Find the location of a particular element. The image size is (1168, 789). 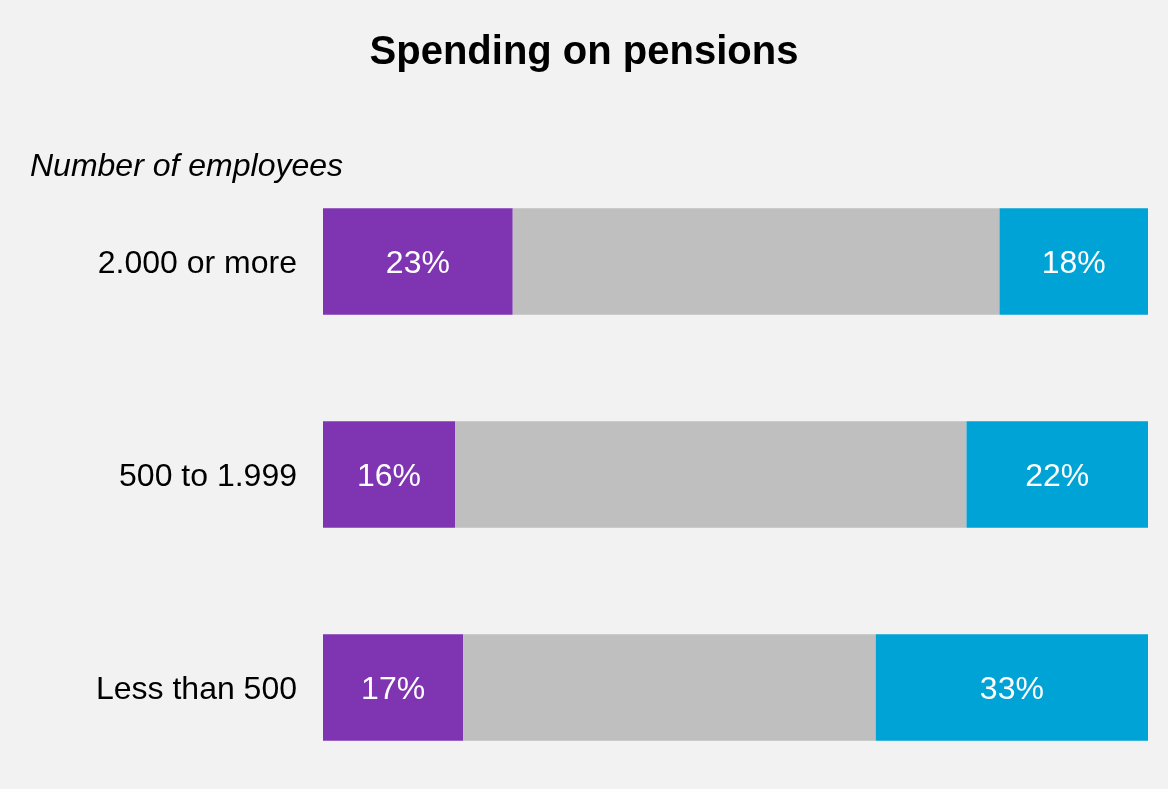

data-label: 16% is located at coordinates (389, 474).